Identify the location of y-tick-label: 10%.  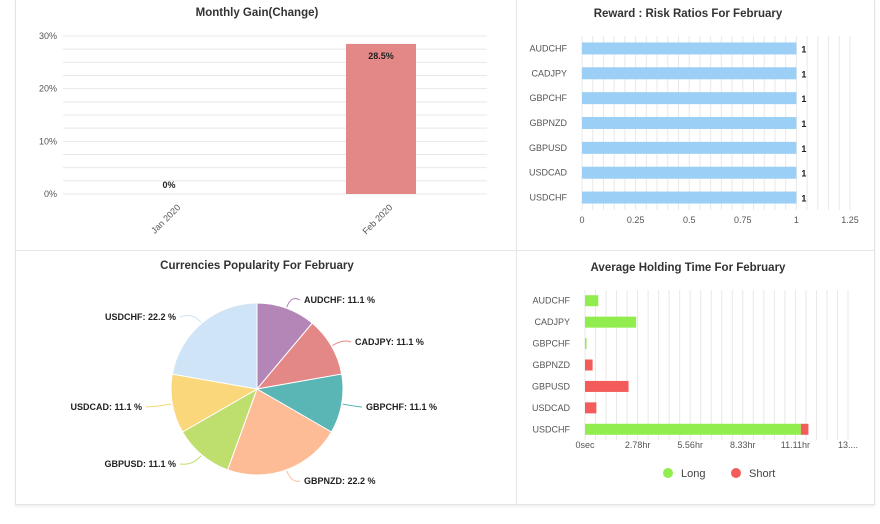
(48, 141).